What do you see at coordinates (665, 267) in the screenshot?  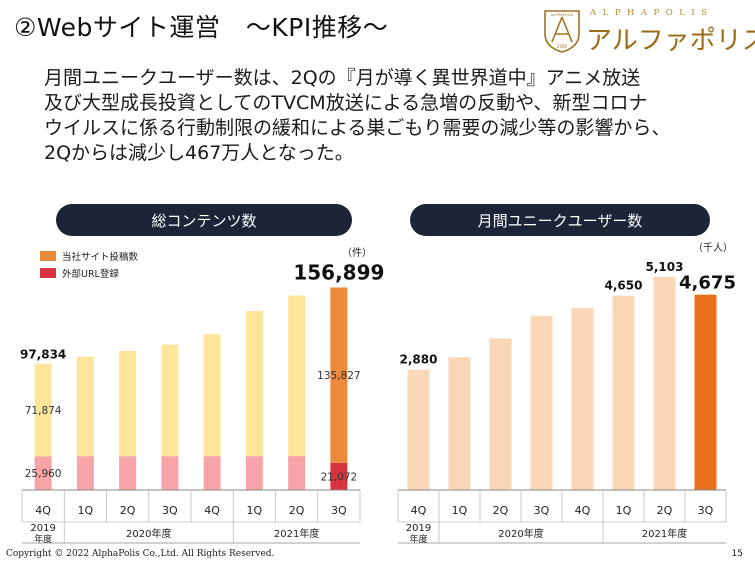 I see `users-value-label: 5,103` at bounding box center [665, 267].